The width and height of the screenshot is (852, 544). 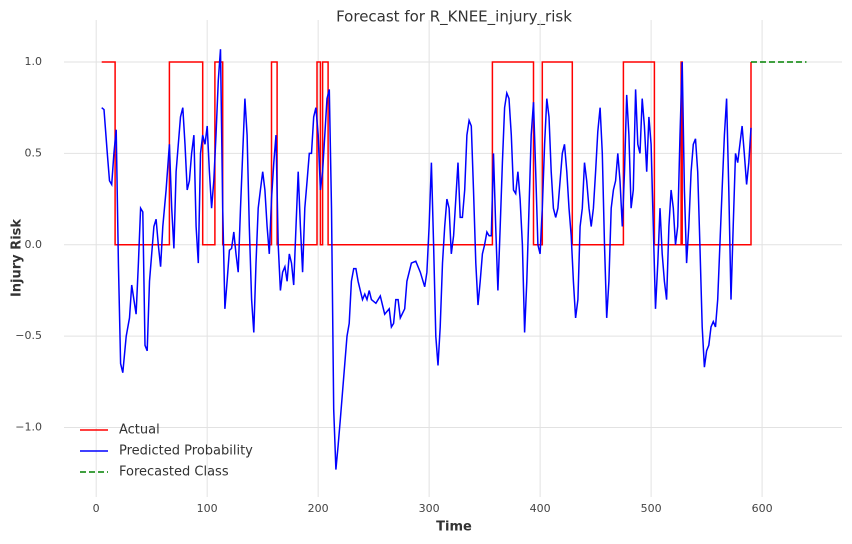 What do you see at coordinates (429, 508) in the screenshot?
I see `x-tick-label: 300` at bounding box center [429, 508].